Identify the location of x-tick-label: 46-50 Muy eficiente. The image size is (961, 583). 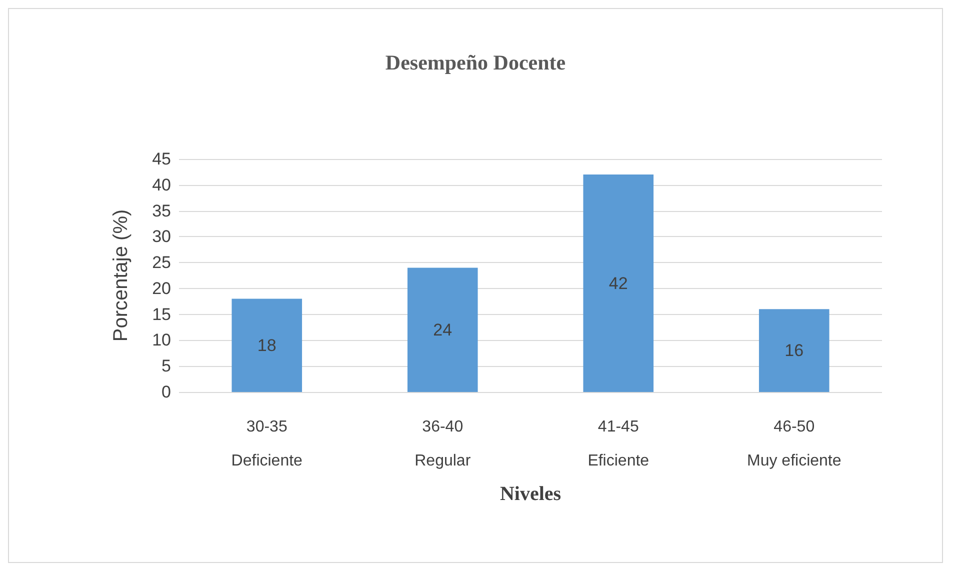
(794, 444).